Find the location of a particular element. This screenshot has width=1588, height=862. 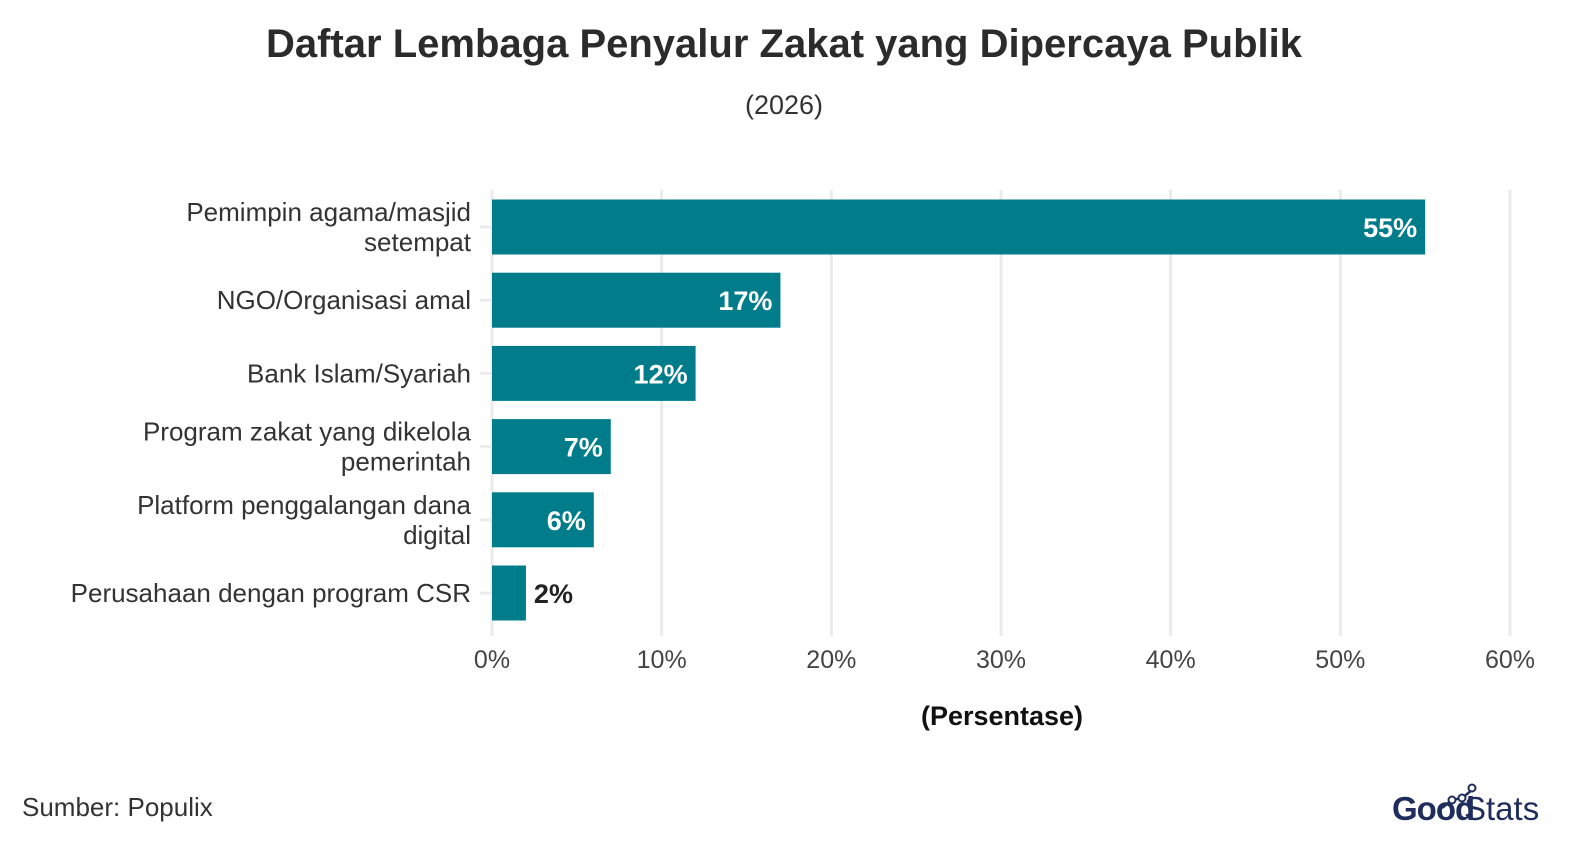

x-tick-label: 30% is located at coordinates (1001, 660).